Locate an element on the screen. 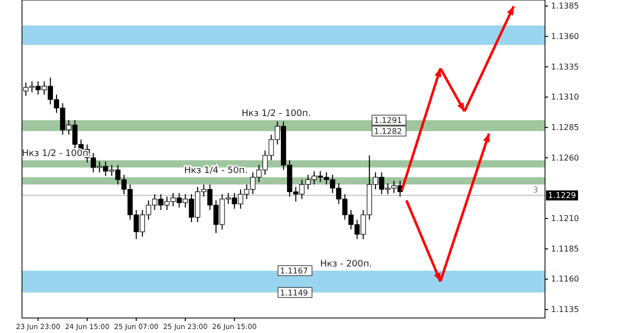 The image size is (620, 333). annotation: 1.1149 is located at coordinates (294, 293).